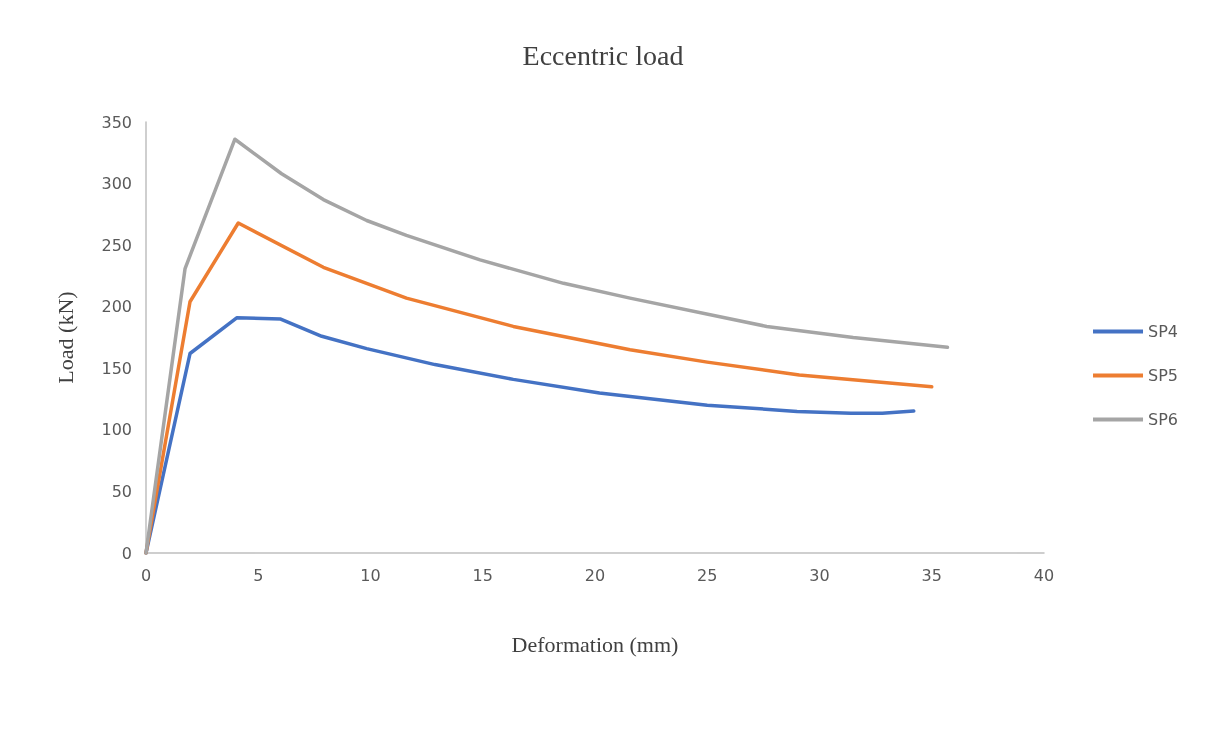 The height and width of the screenshot is (751, 1206). I want to click on y-tick-label: 50, so click(121, 491).